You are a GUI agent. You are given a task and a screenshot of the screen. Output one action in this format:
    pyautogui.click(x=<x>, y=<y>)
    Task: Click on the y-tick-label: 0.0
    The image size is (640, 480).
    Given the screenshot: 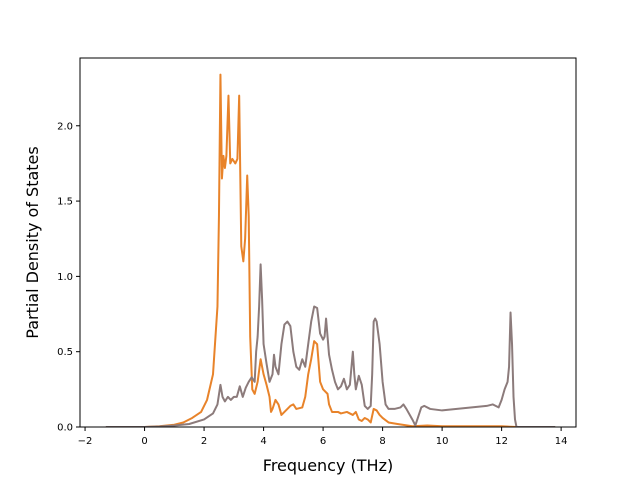 What is the action you would take?
    pyautogui.click(x=65, y=428)
    